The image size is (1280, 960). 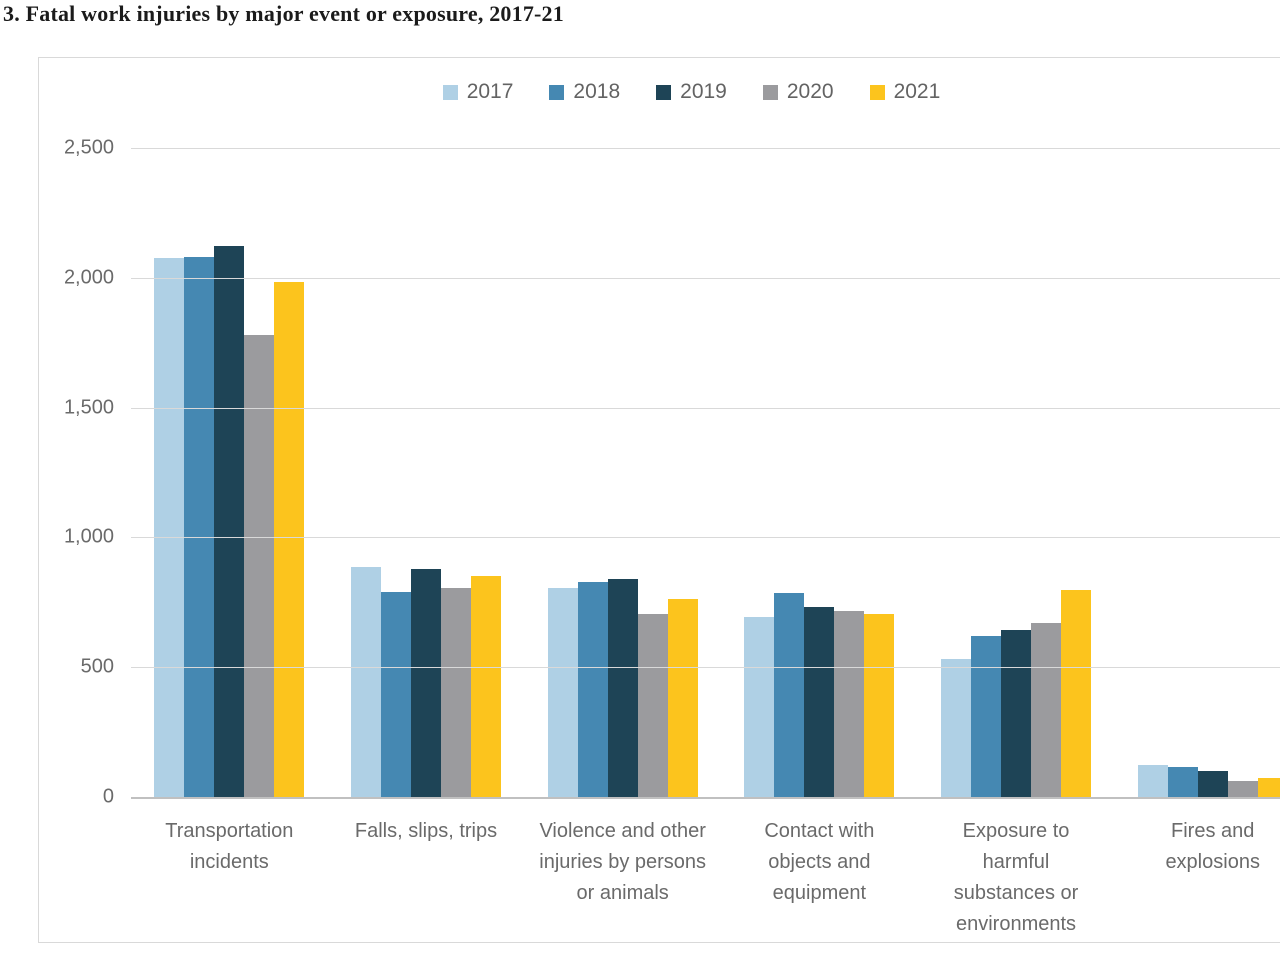 I want to click on legend-item: 2020, so click(x=798, y=92).